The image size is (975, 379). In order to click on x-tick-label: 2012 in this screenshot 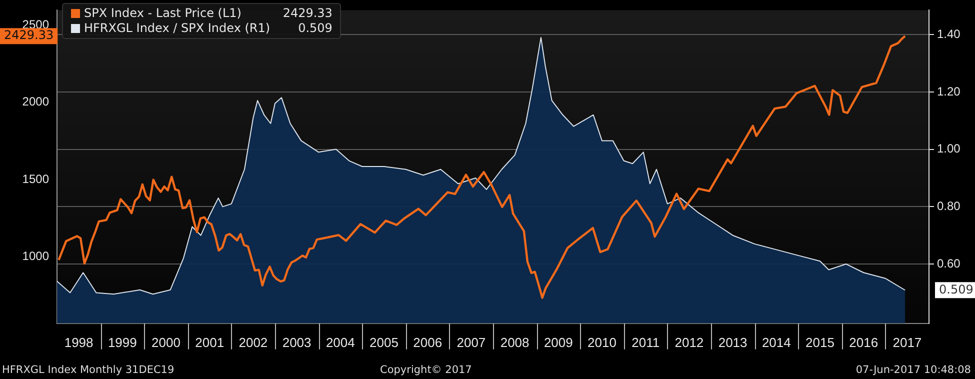, I will do `click(689, 342)`.